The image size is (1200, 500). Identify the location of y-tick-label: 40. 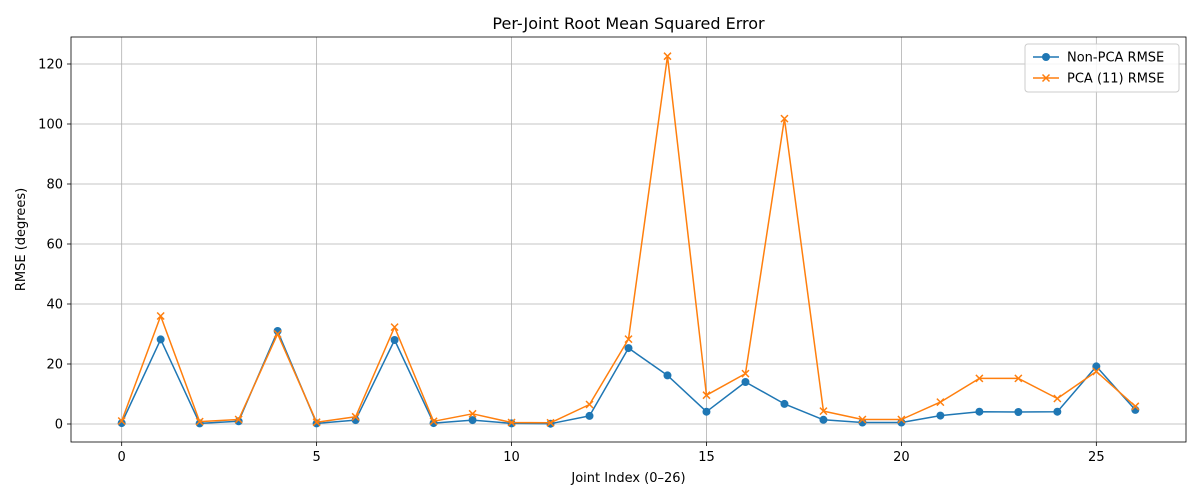
(54, 305).